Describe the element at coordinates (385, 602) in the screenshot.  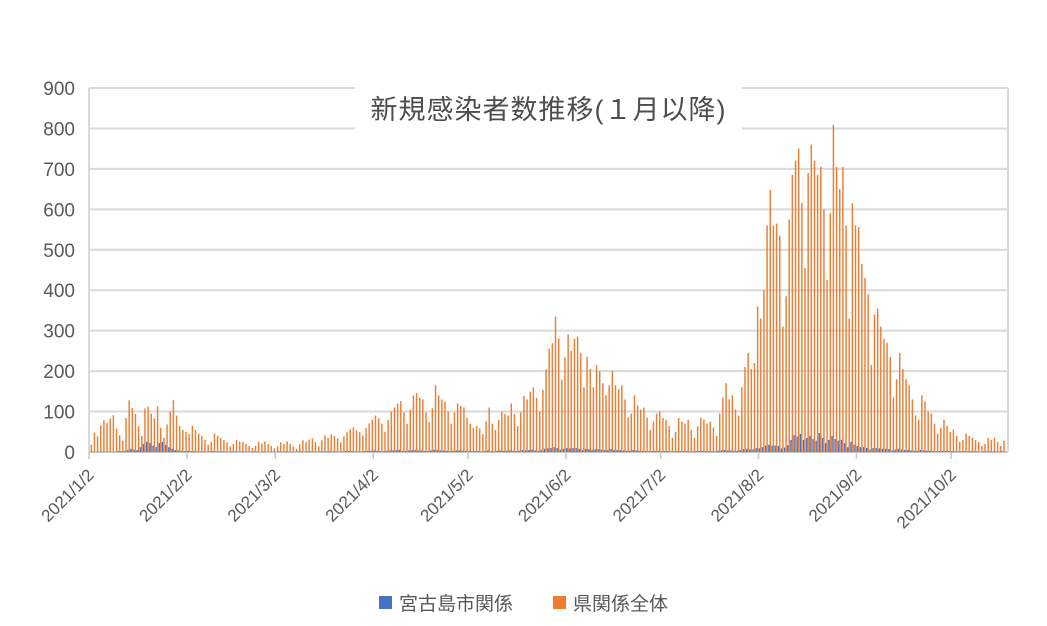
I see `legend-swatch-blue-icon` at that location.